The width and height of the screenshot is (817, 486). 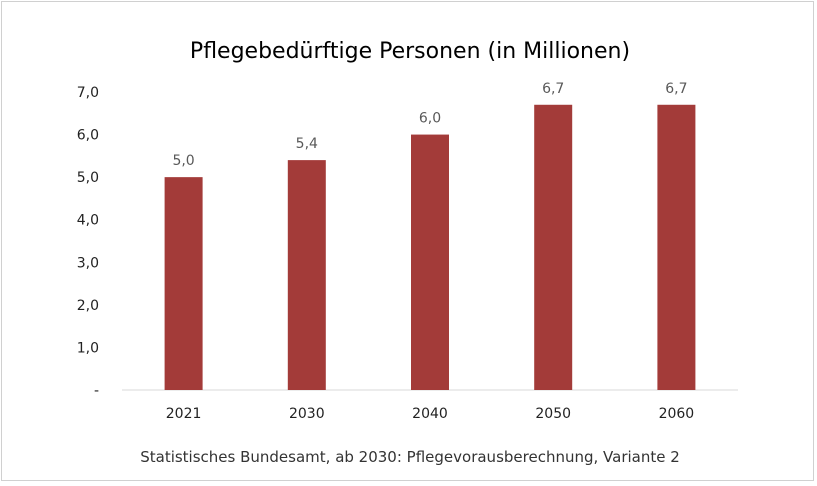 I want to click on y-axis: - 1,0 2,0 3,0 4,0 5,0 6,0 7,0, so click(x=88, y=242).